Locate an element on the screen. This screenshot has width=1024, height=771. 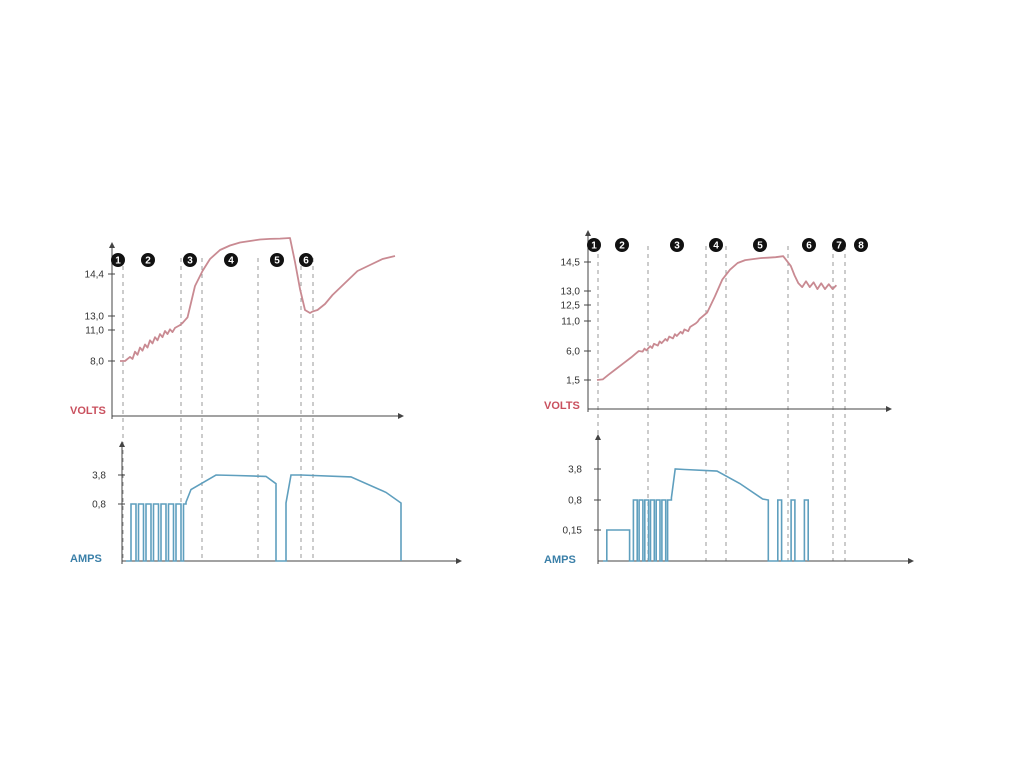
step-number-8: 8 is located at coordinates (861, 246).